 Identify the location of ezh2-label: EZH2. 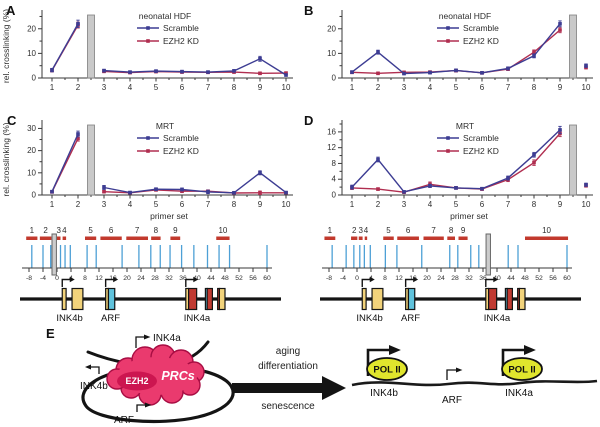
(136, 381).